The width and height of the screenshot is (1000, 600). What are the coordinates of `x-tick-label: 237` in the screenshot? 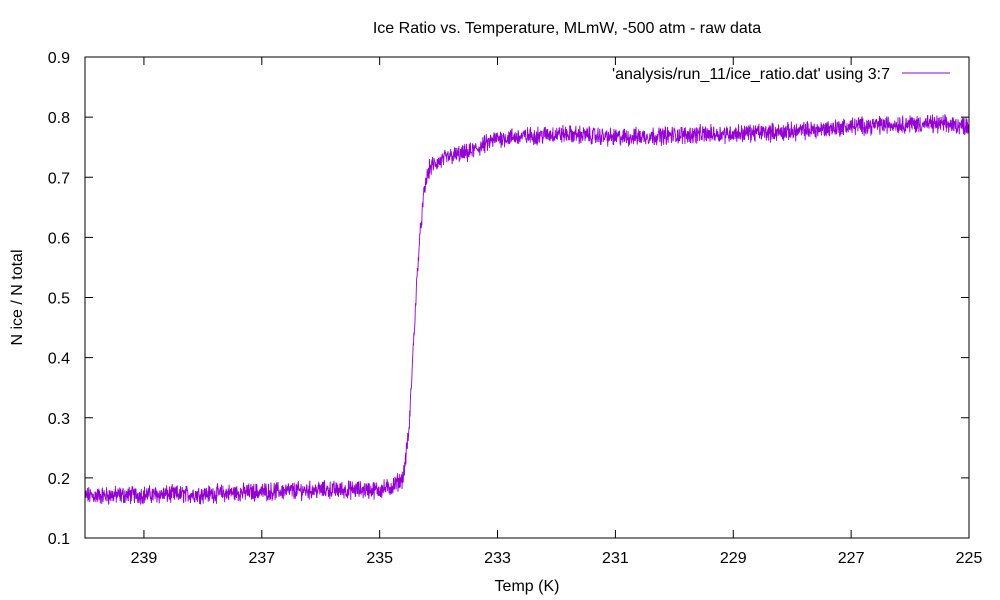 It's located at (261, 558).